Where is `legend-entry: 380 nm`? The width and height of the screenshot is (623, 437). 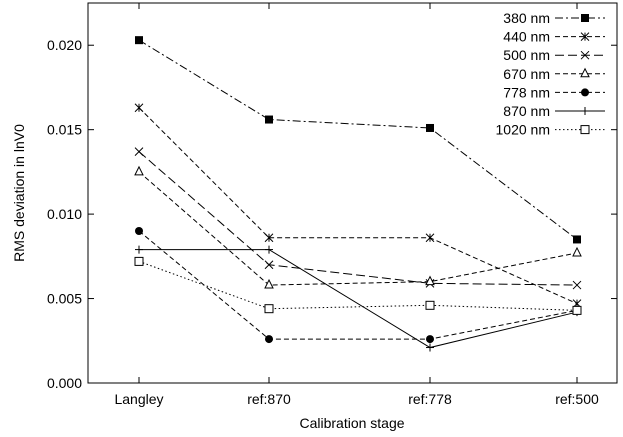 legend-entry: 380 nm is located at coordinates (554, 18).